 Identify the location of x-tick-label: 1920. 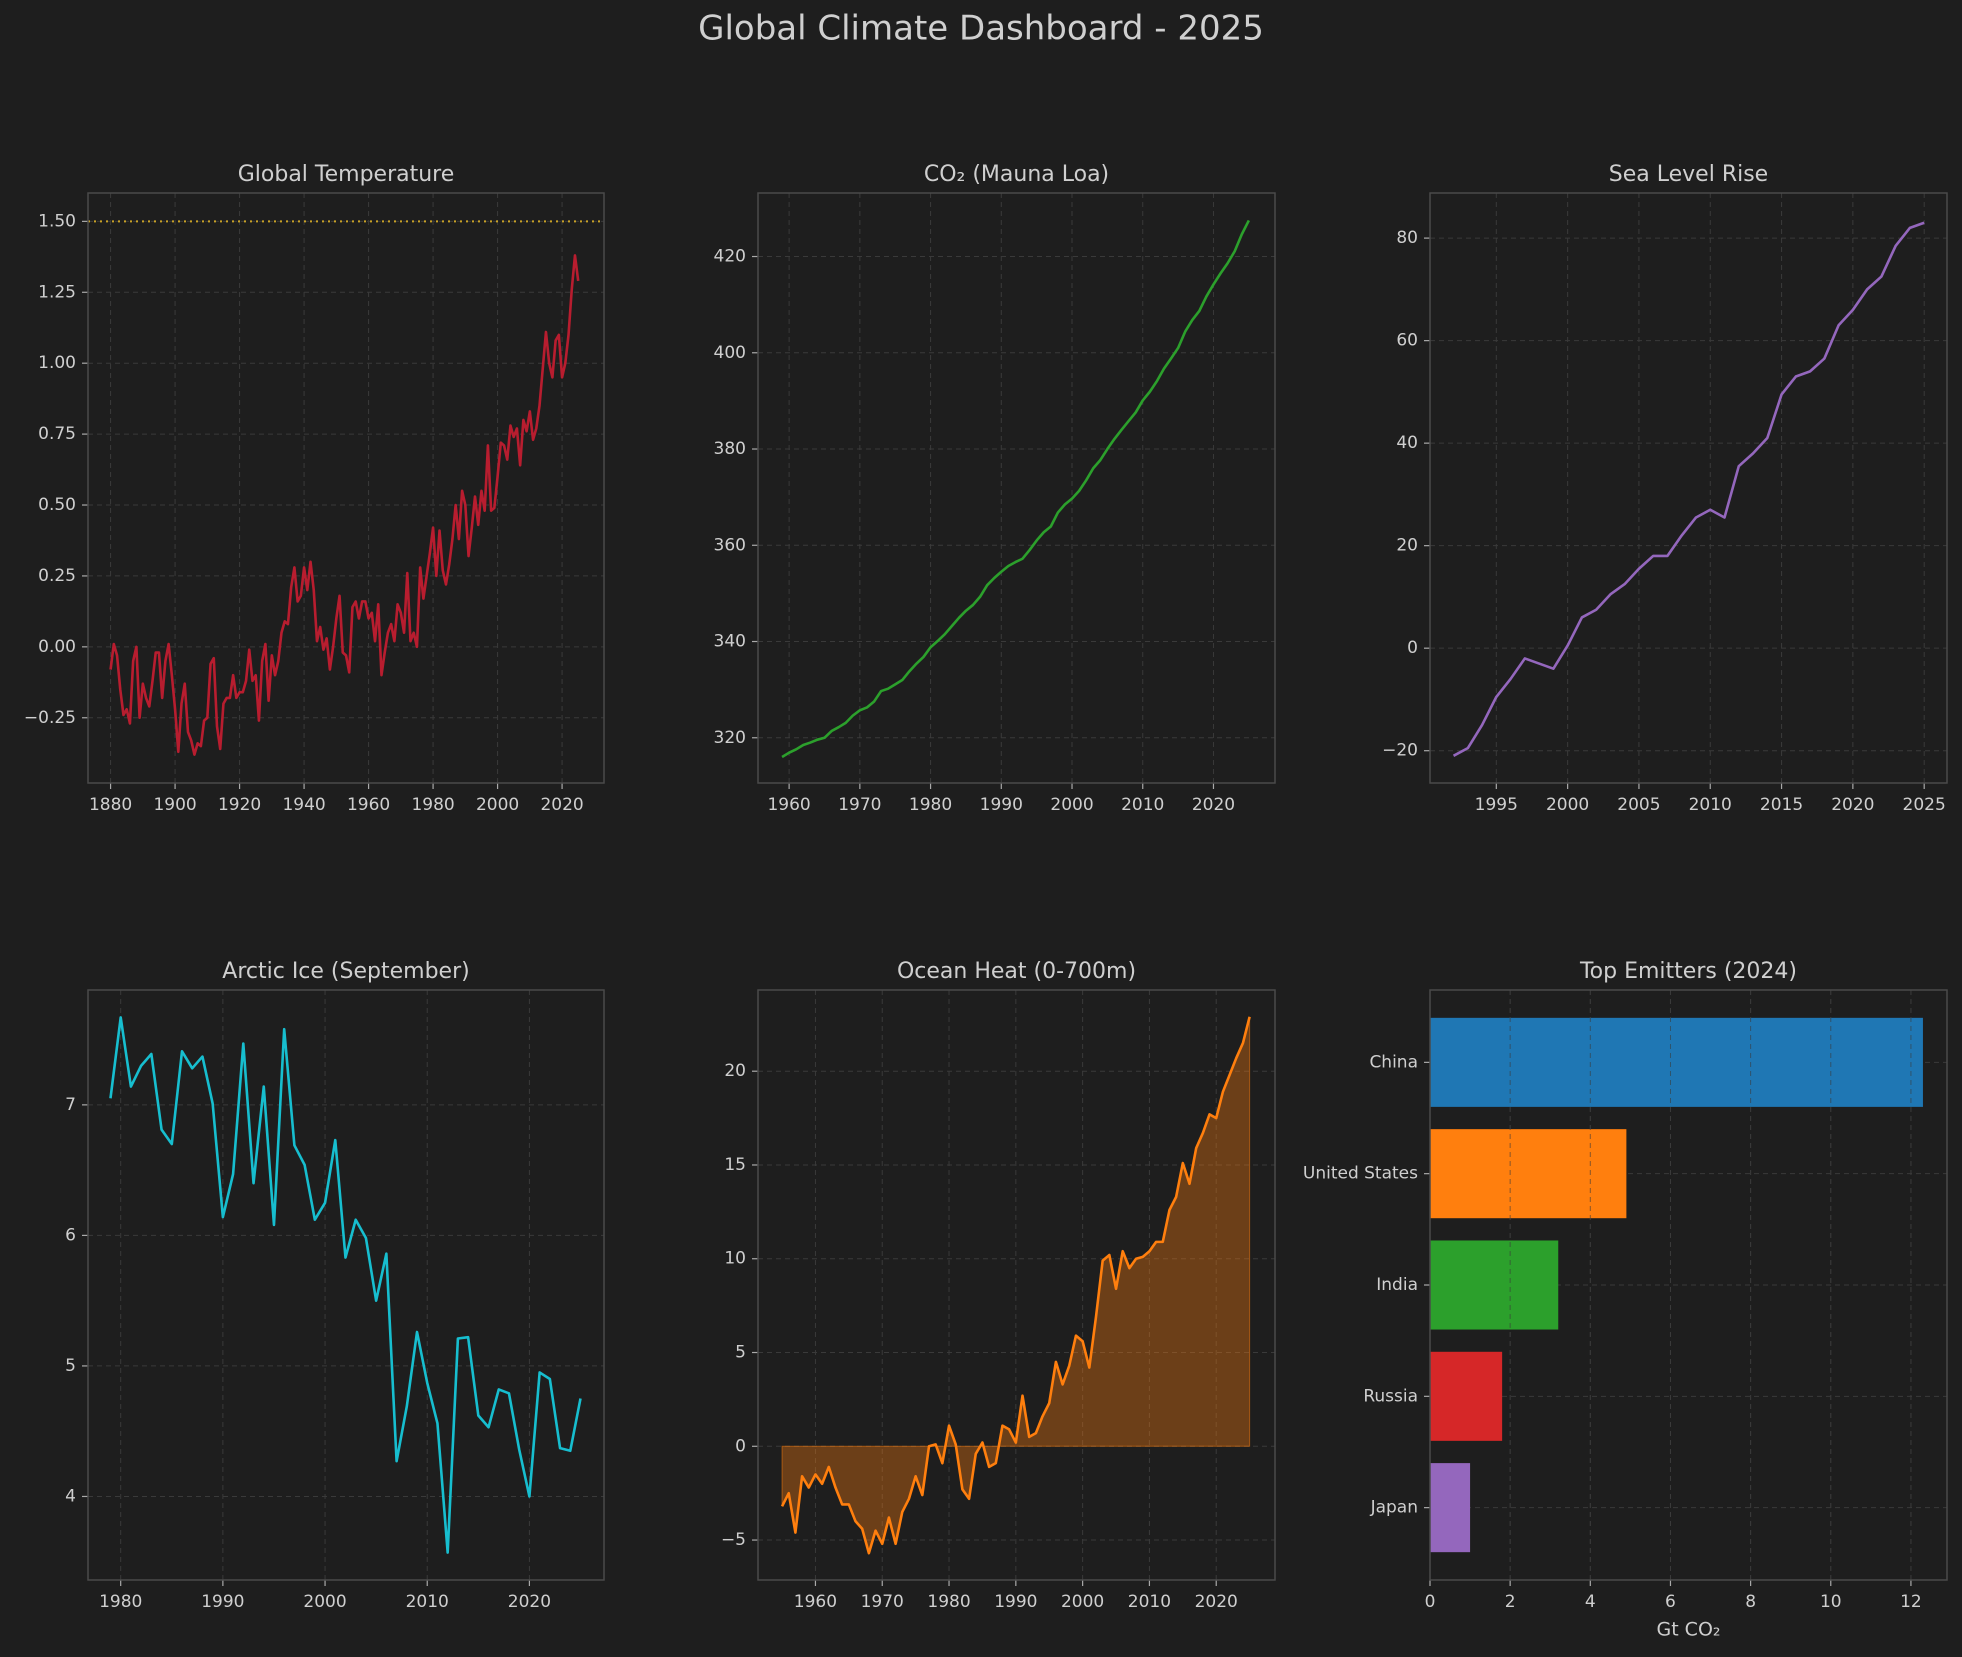
(239, 805).